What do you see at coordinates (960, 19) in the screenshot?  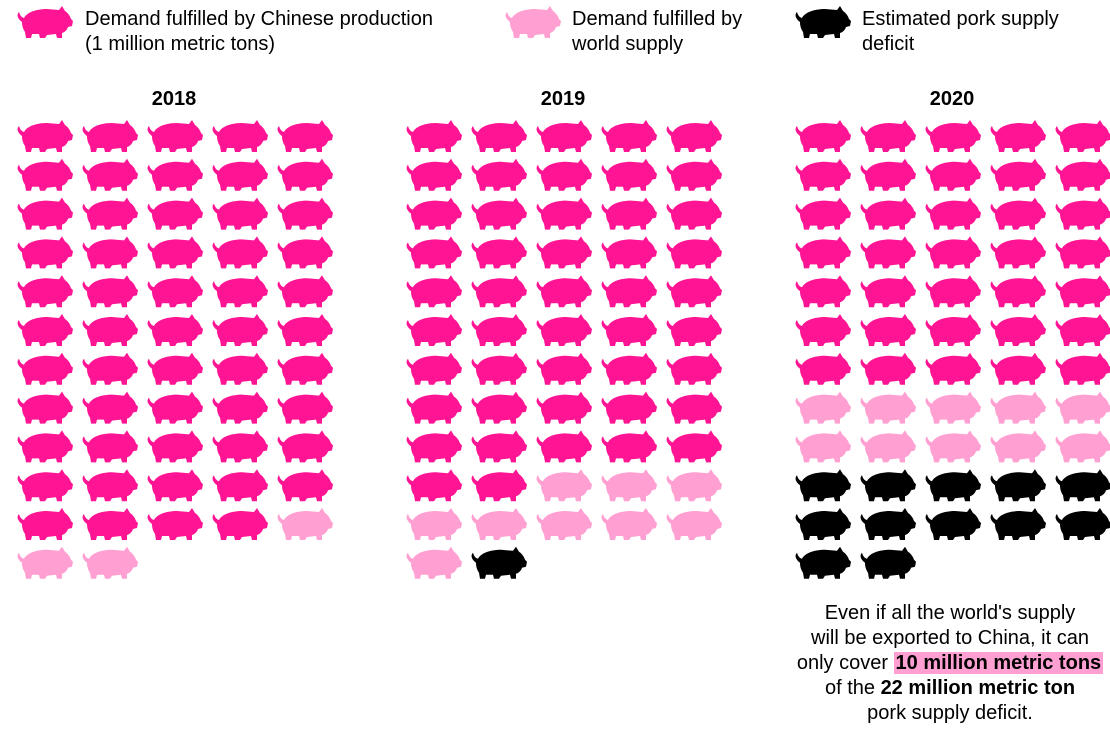 I see `legend-label-line1: Estimated pork supply` at bounding box center [960, 19].